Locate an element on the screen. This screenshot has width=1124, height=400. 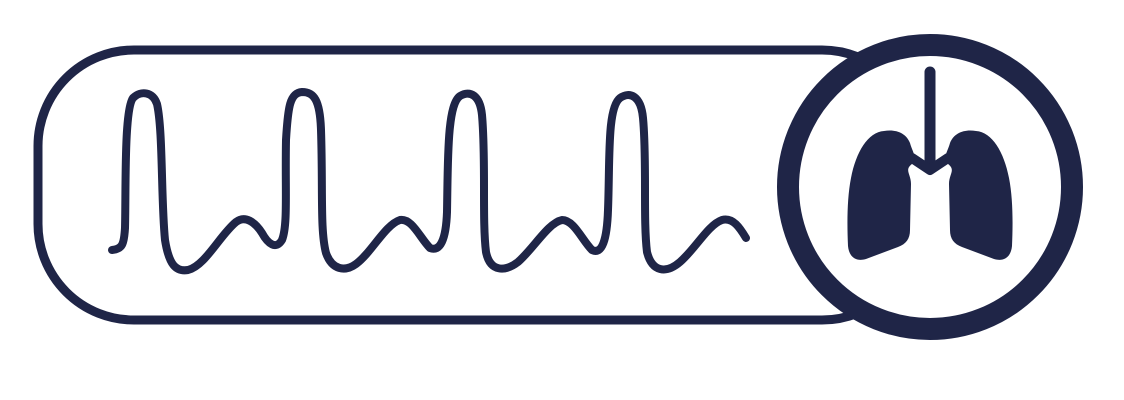
left-lung-shape is located at coordinates (881, 195).